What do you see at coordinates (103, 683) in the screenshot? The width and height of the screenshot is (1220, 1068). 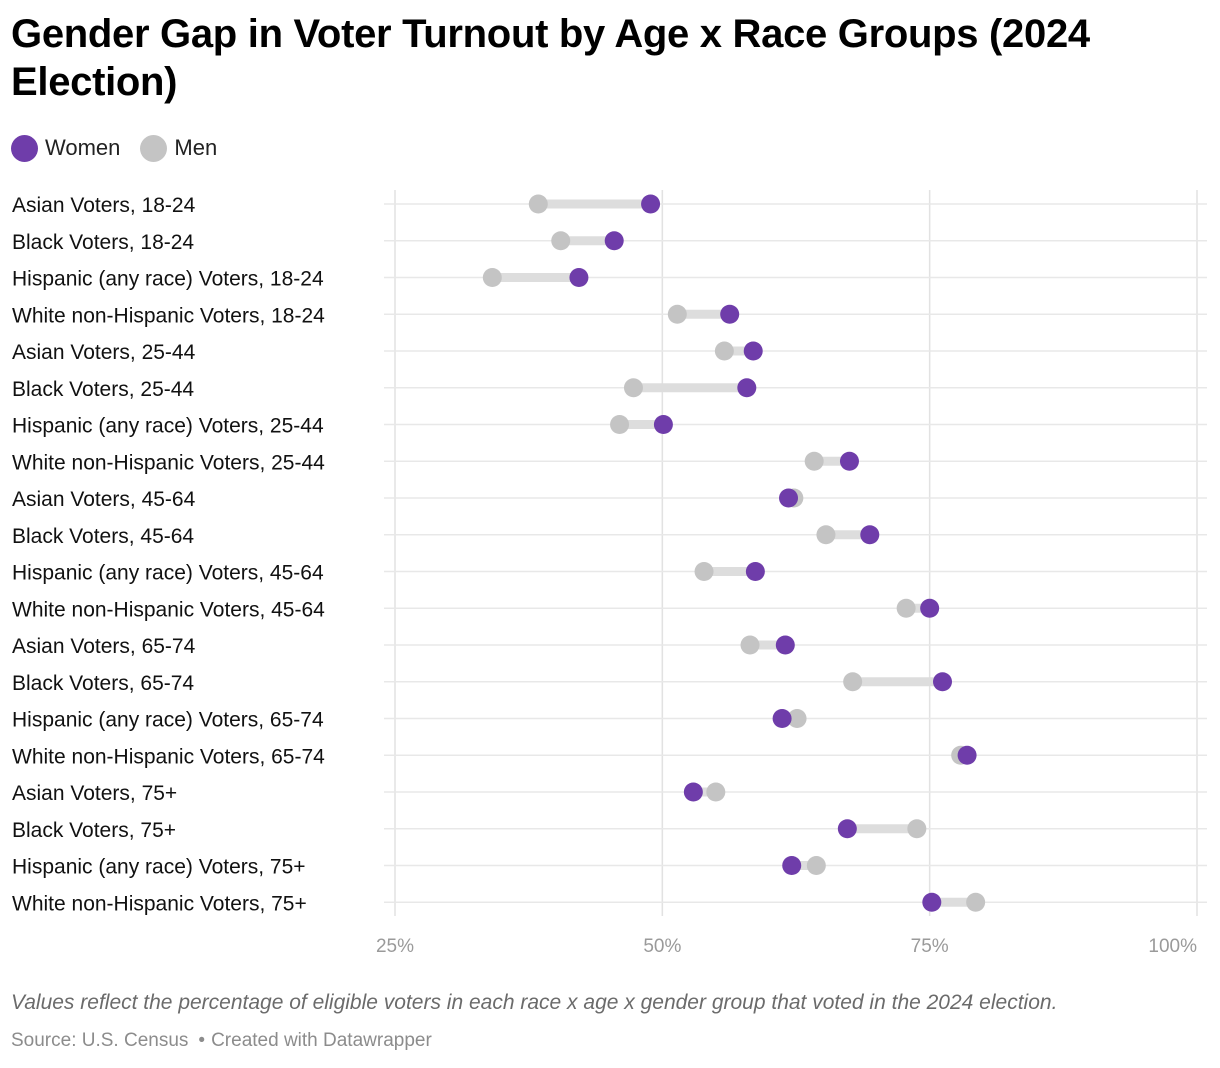 I see `category-label: Black Voters, 65-74` at bounding box center [103, 683].